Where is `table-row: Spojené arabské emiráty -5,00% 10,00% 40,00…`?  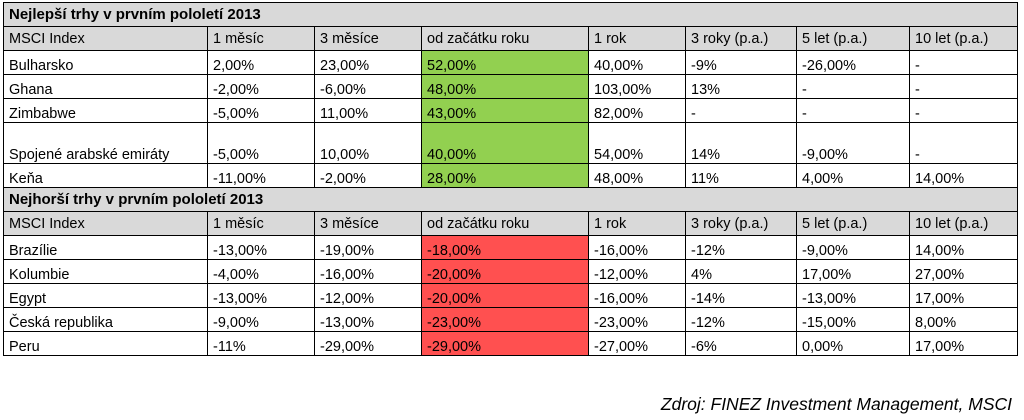 table-row: Spojené arabské emiráty -5,00% 10,00% 40,00… is located at coordinates (510, 143).